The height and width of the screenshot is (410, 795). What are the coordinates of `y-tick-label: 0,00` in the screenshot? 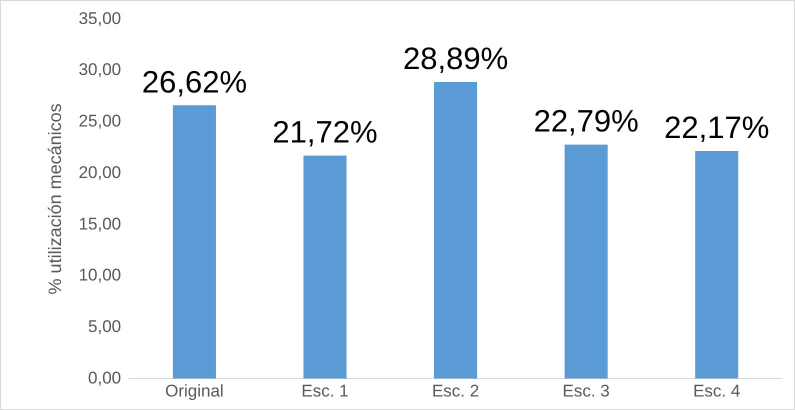 It's located at (105, 378).